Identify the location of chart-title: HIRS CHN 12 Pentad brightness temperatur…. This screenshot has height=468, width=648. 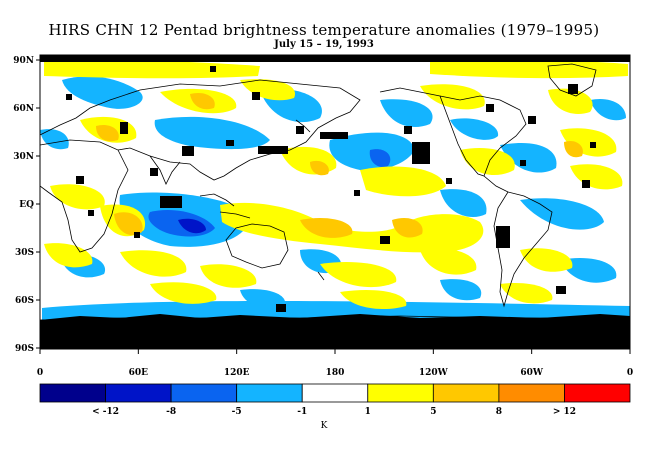
(324, 30).